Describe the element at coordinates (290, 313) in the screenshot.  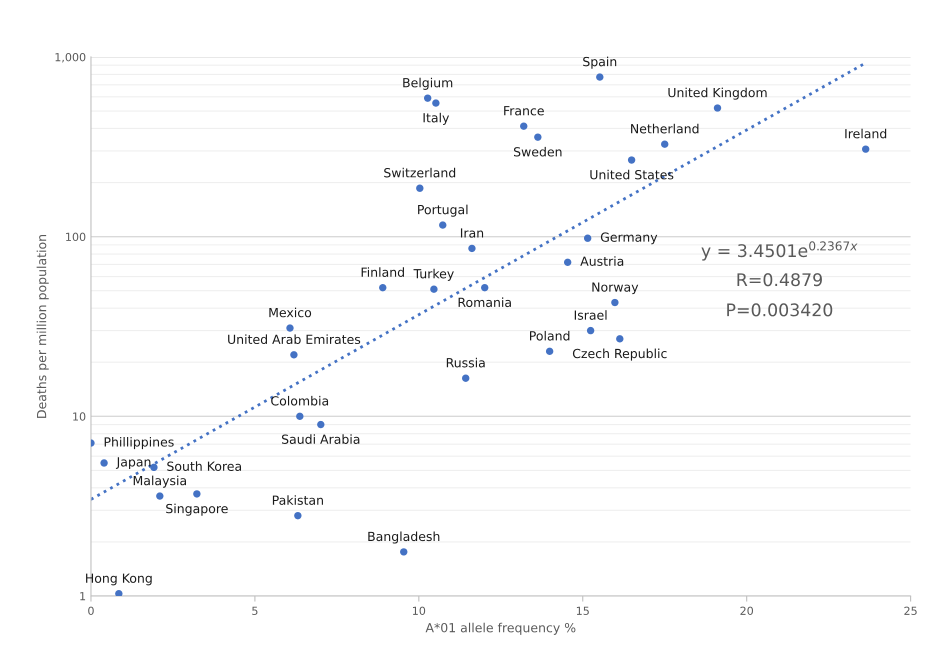
I see `annotation: Mexico` at that location.